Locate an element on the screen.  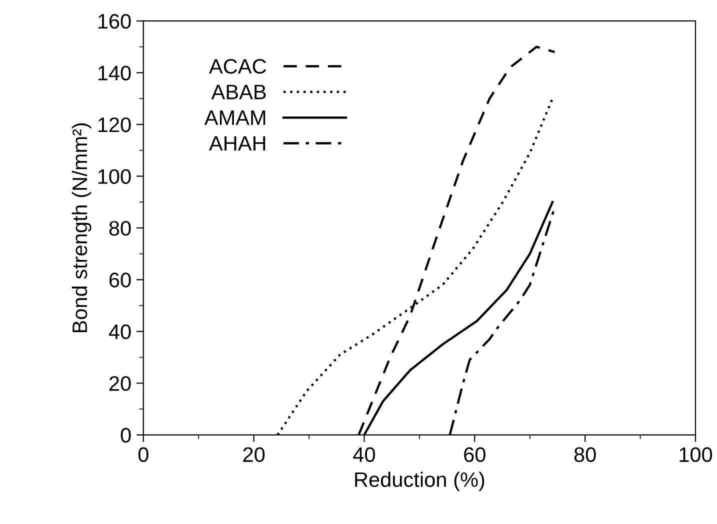
x-tick-label: 60 is located at coordinates (475, 454).